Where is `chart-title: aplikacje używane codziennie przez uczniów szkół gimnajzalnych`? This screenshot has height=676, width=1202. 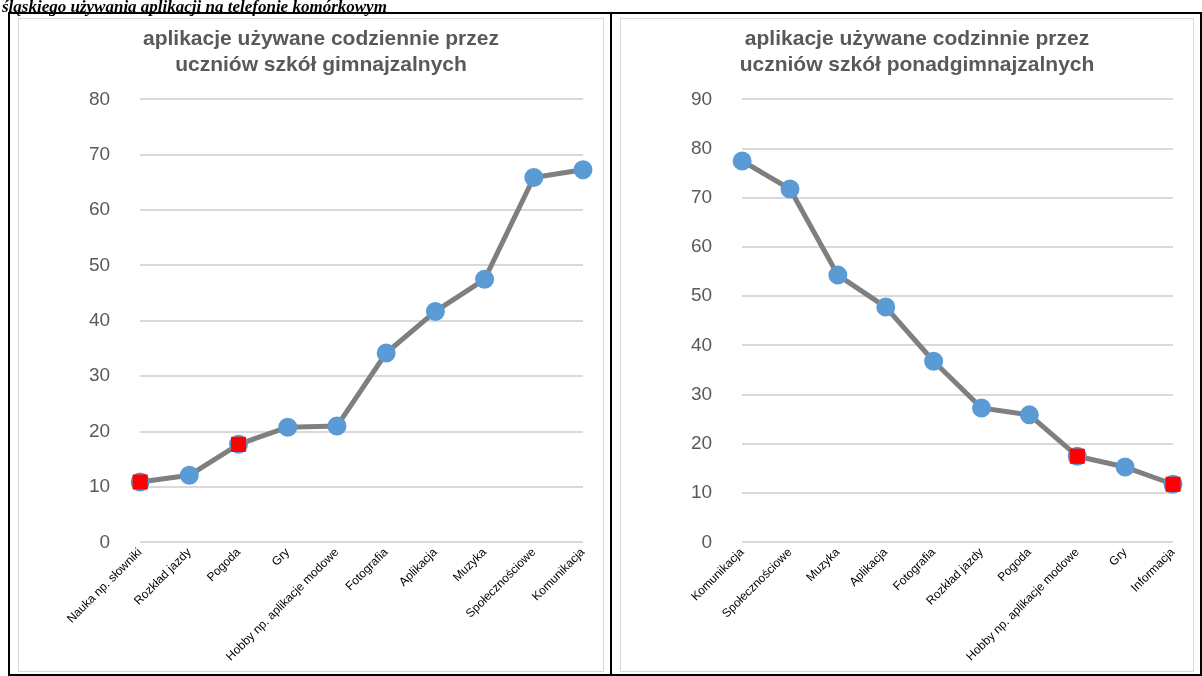 chart-title: aplikacje używane codziennie przez uczniów szkół gimnajzalnych is located at coordinates (321, 50).